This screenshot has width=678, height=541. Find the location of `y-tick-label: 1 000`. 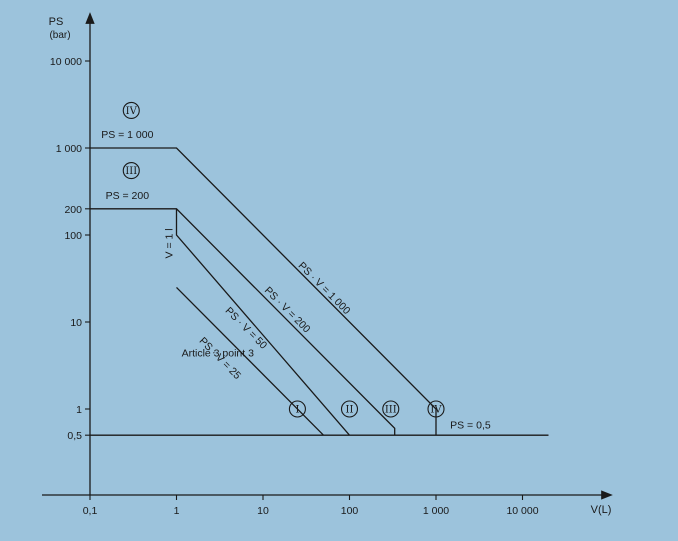

y-tick-label: 1 000 is located at coordinates (69, 149).